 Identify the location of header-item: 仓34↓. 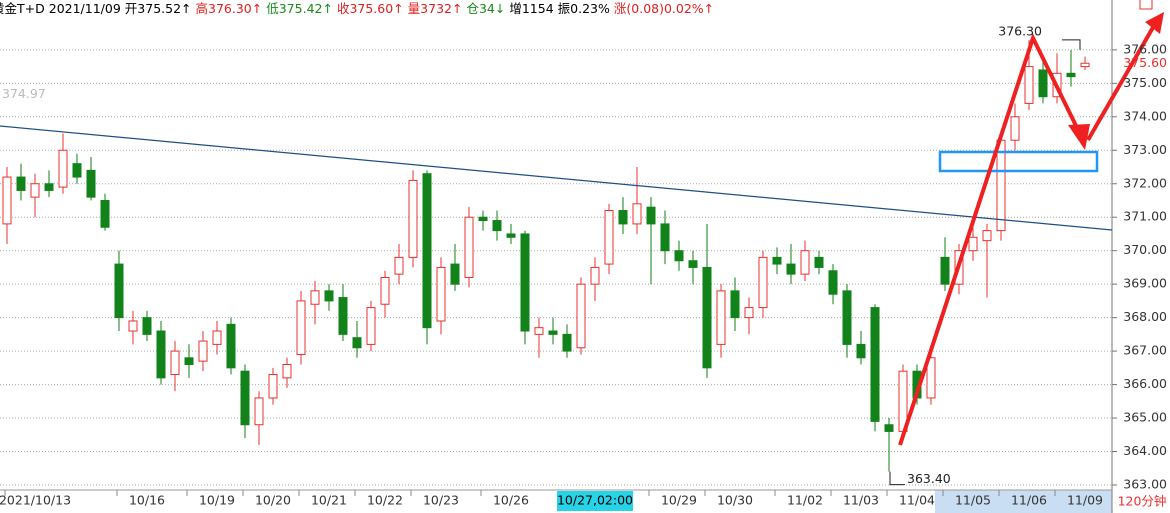
(486, 8).